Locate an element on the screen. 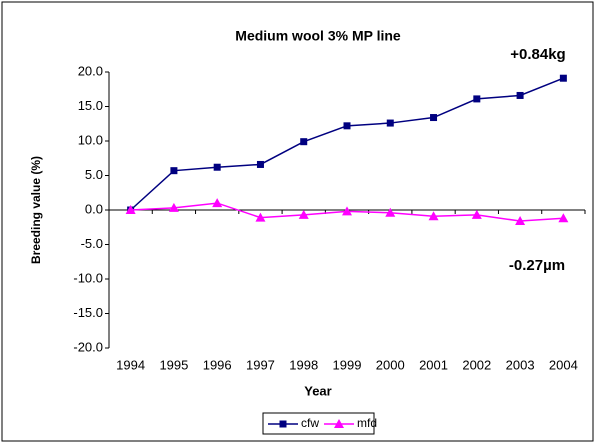 The height and width of the screenshot is (443, 595). x-tick-label: 1997 is located at coordinates (260, 364).